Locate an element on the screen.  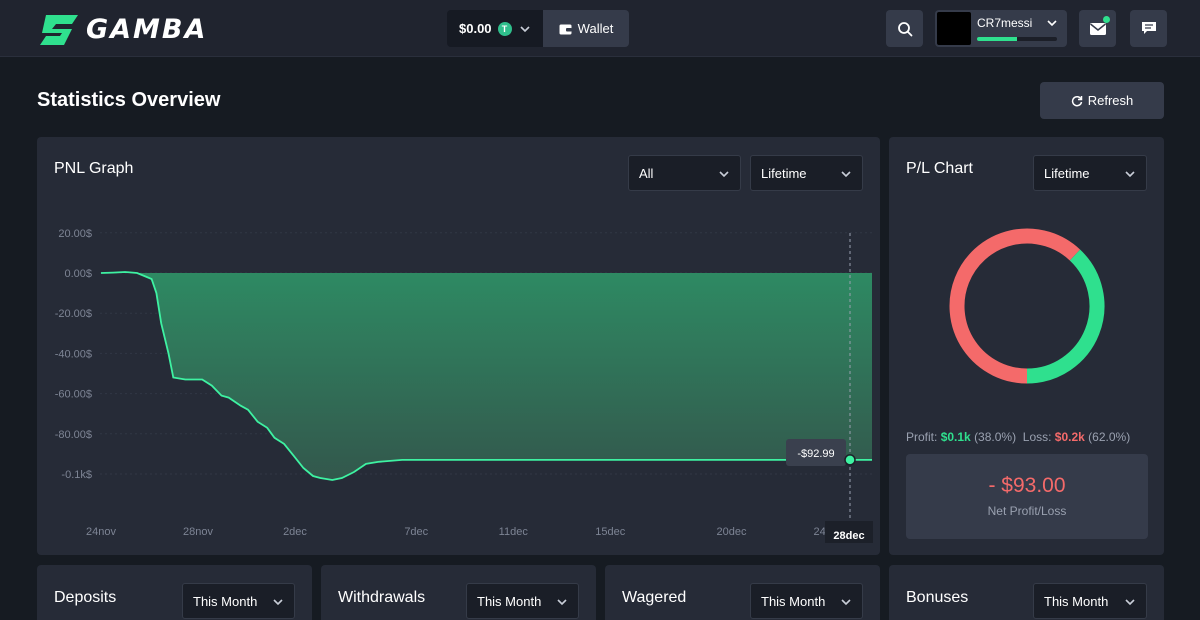
user-menu: CR7messi is located at coordinates (1001, 28).